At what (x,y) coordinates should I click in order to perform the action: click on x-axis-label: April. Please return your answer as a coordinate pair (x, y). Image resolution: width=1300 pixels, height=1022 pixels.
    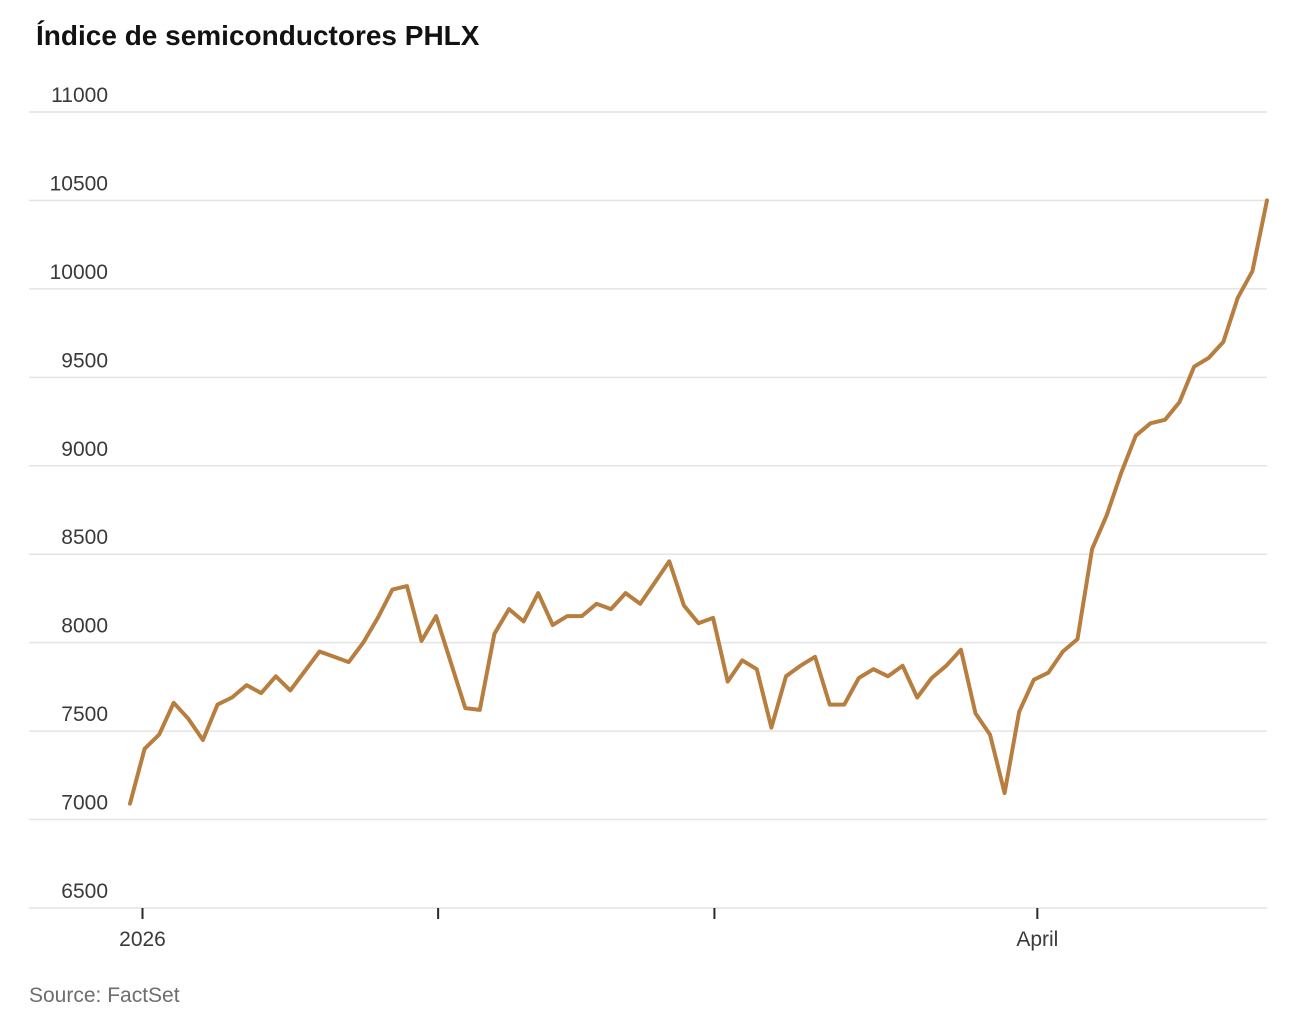
    Looking at the image, I should click on (1037, 939).